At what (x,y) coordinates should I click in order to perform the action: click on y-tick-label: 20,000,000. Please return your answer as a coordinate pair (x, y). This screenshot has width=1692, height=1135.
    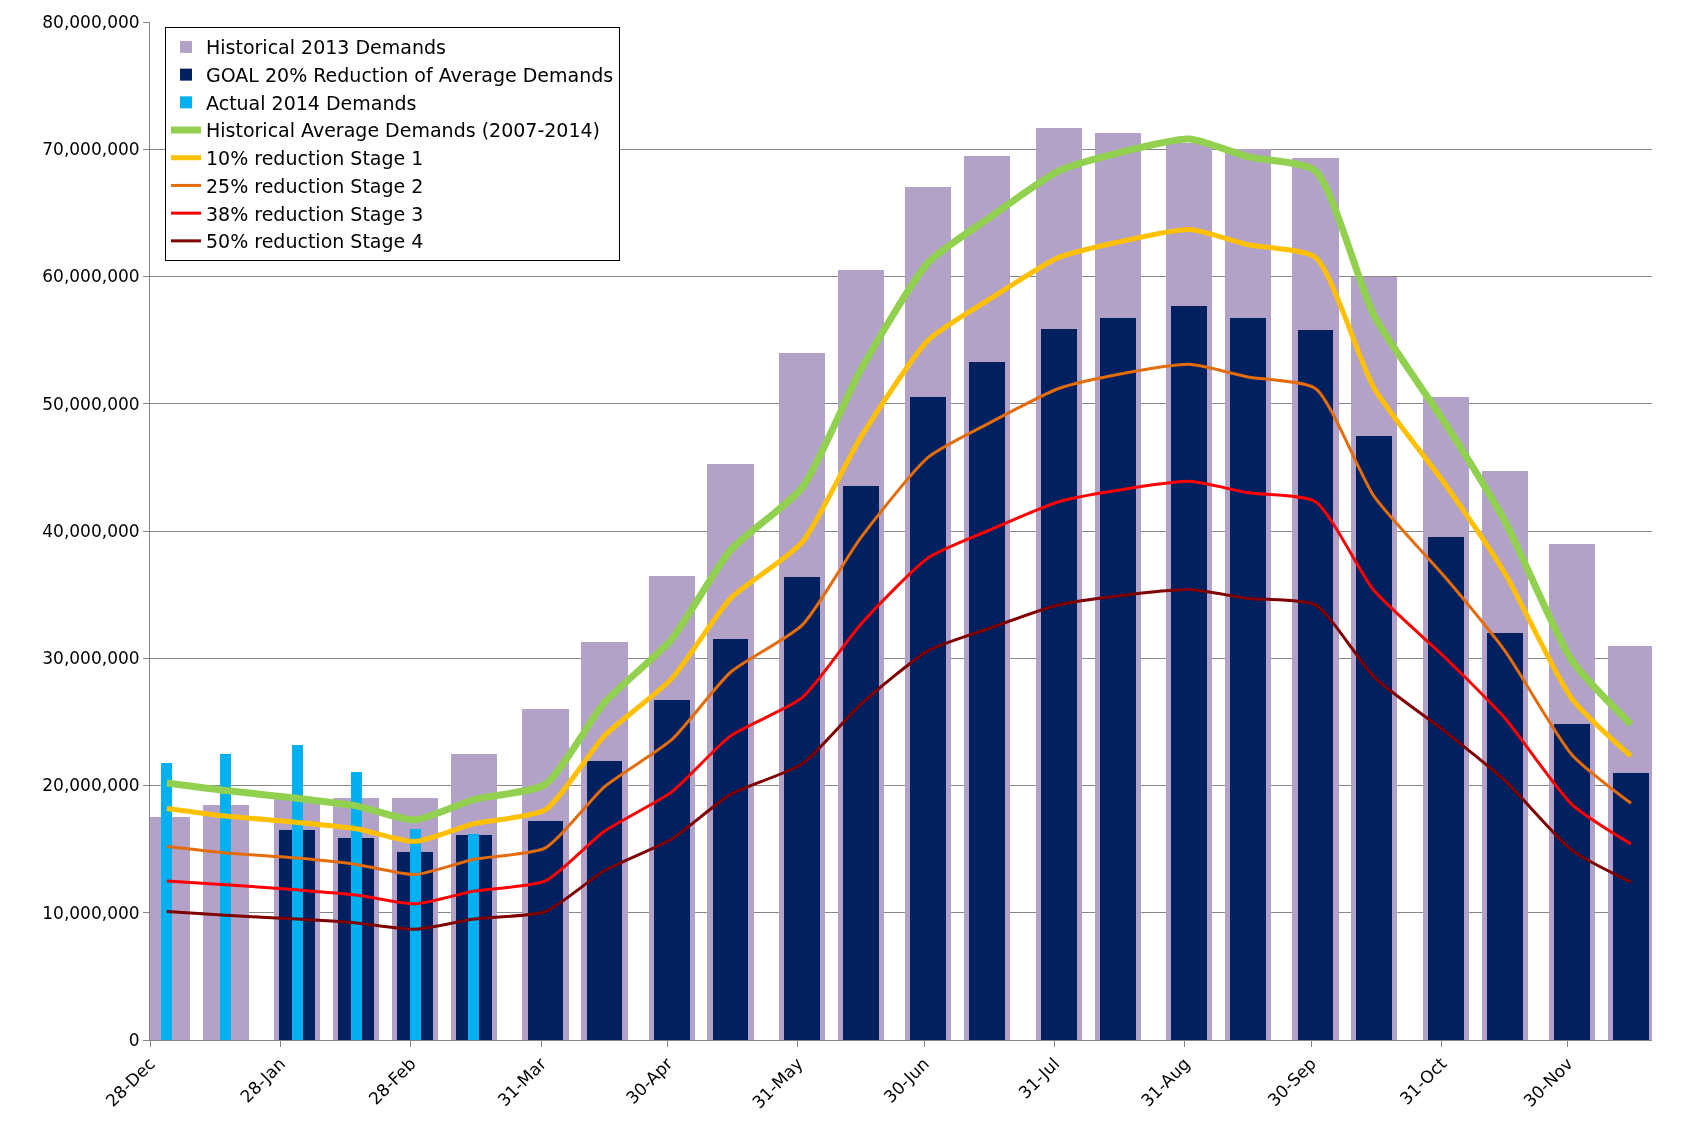
    Looking at the image, I should click on (91, 785).